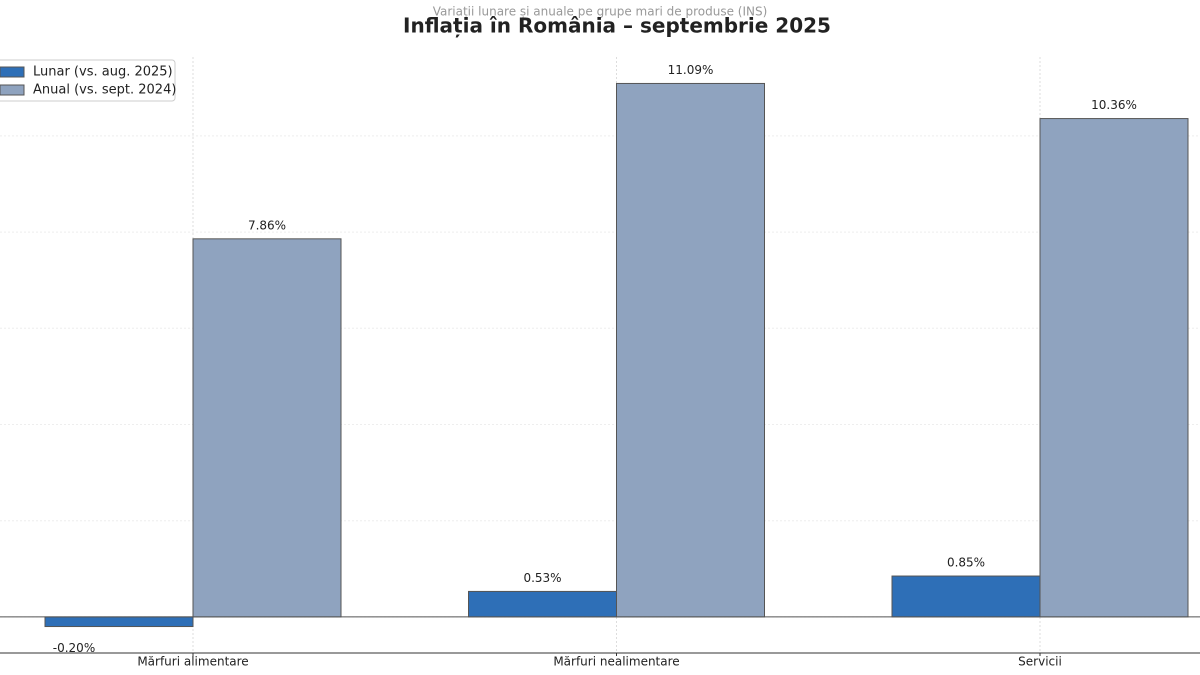  What do you see at coordinates (267, 225) in the screenshot?
I see `value-label: 7.86%` at bounding box center [267, 225].